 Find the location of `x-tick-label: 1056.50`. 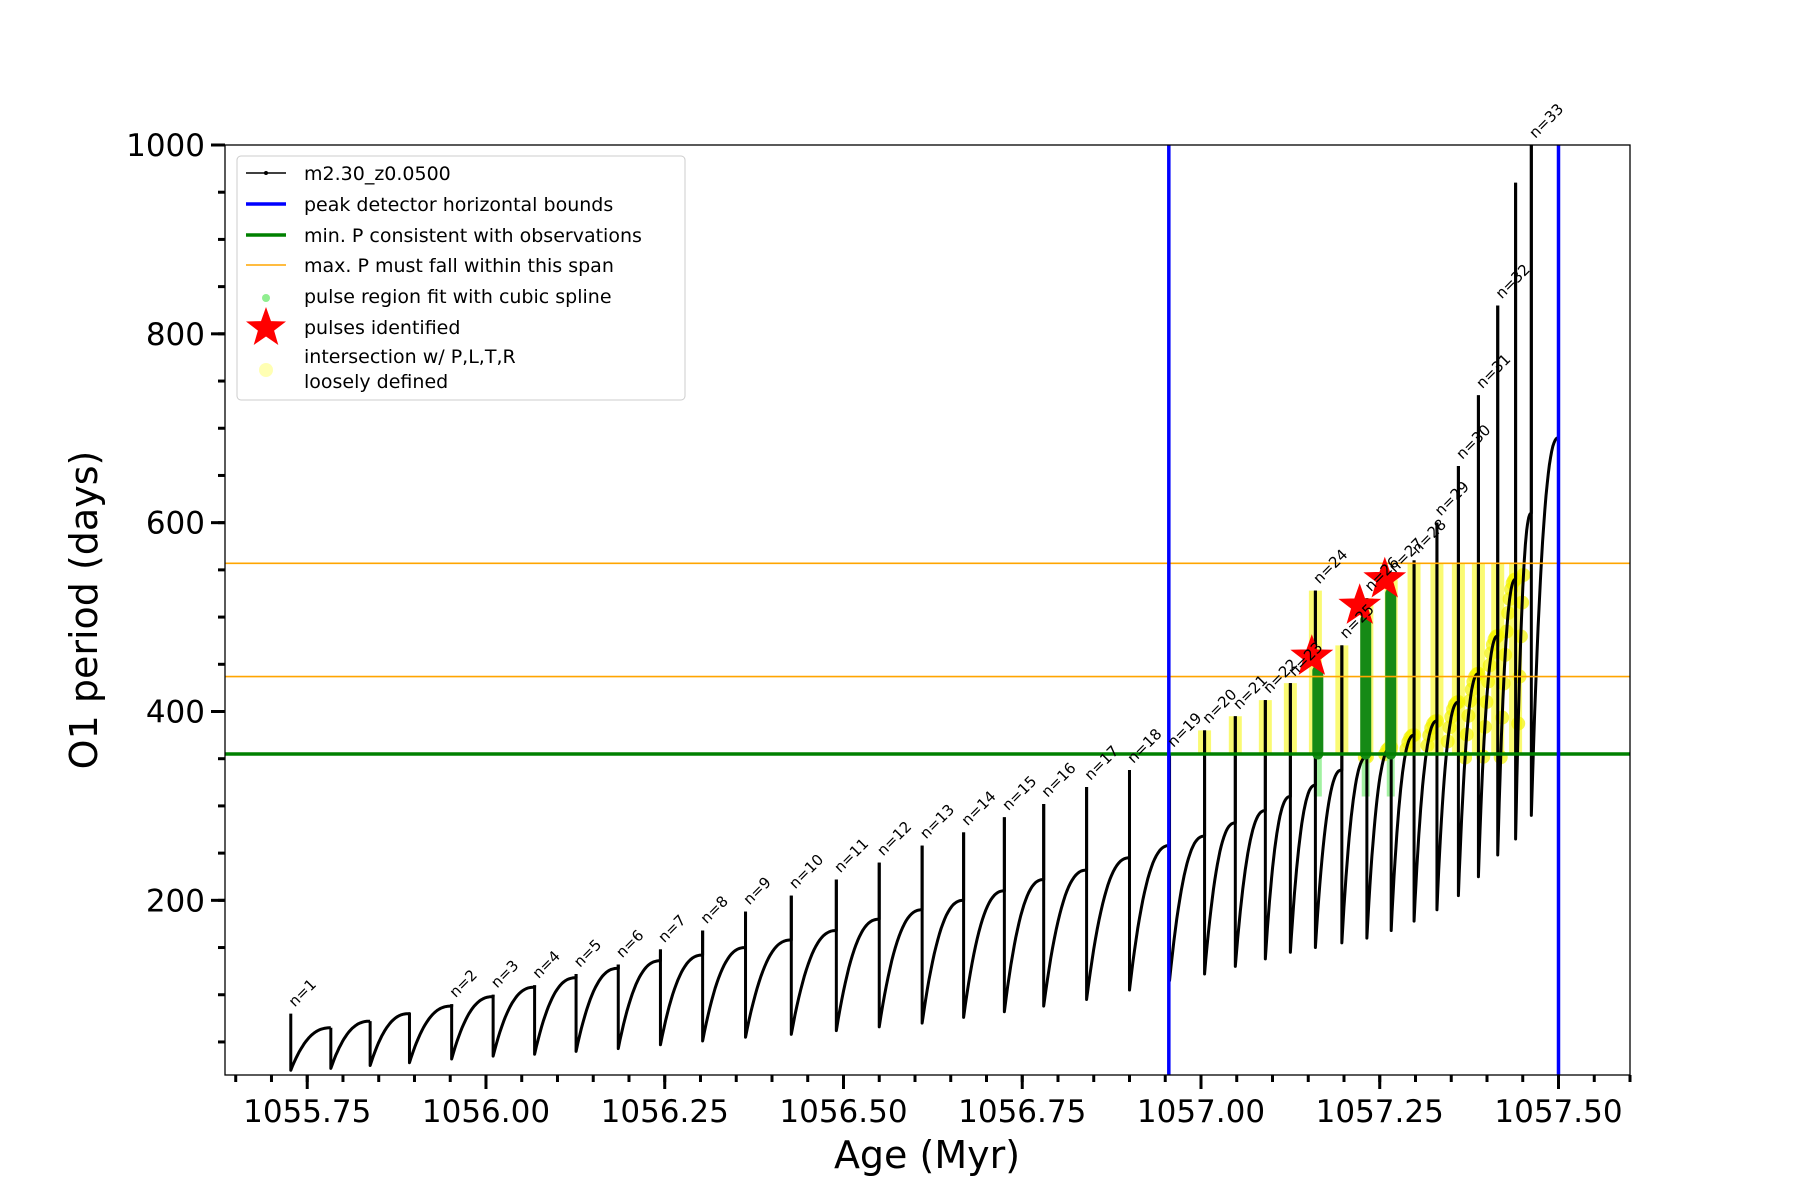

x-tick-label: 1056.50 is located at coordinates (843, 1112).